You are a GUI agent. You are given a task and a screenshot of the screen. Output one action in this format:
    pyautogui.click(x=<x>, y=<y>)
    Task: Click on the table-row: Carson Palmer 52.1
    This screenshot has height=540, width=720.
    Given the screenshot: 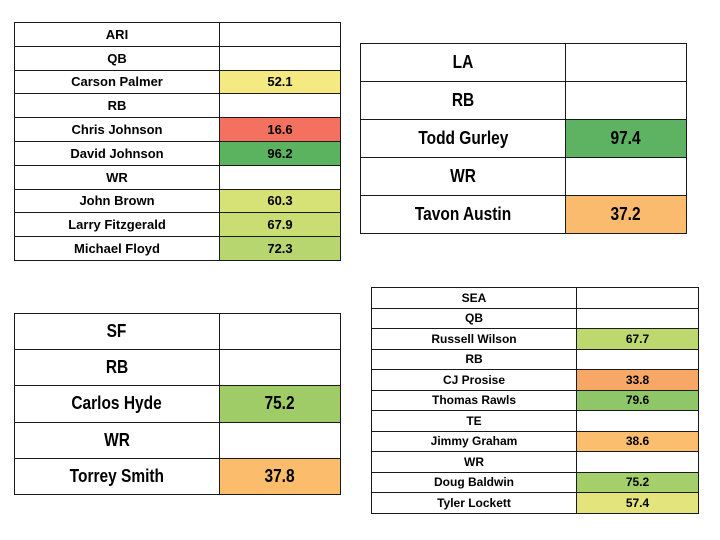 What is the action you would take?
    pyautogui.click(x=177, y=82)
    